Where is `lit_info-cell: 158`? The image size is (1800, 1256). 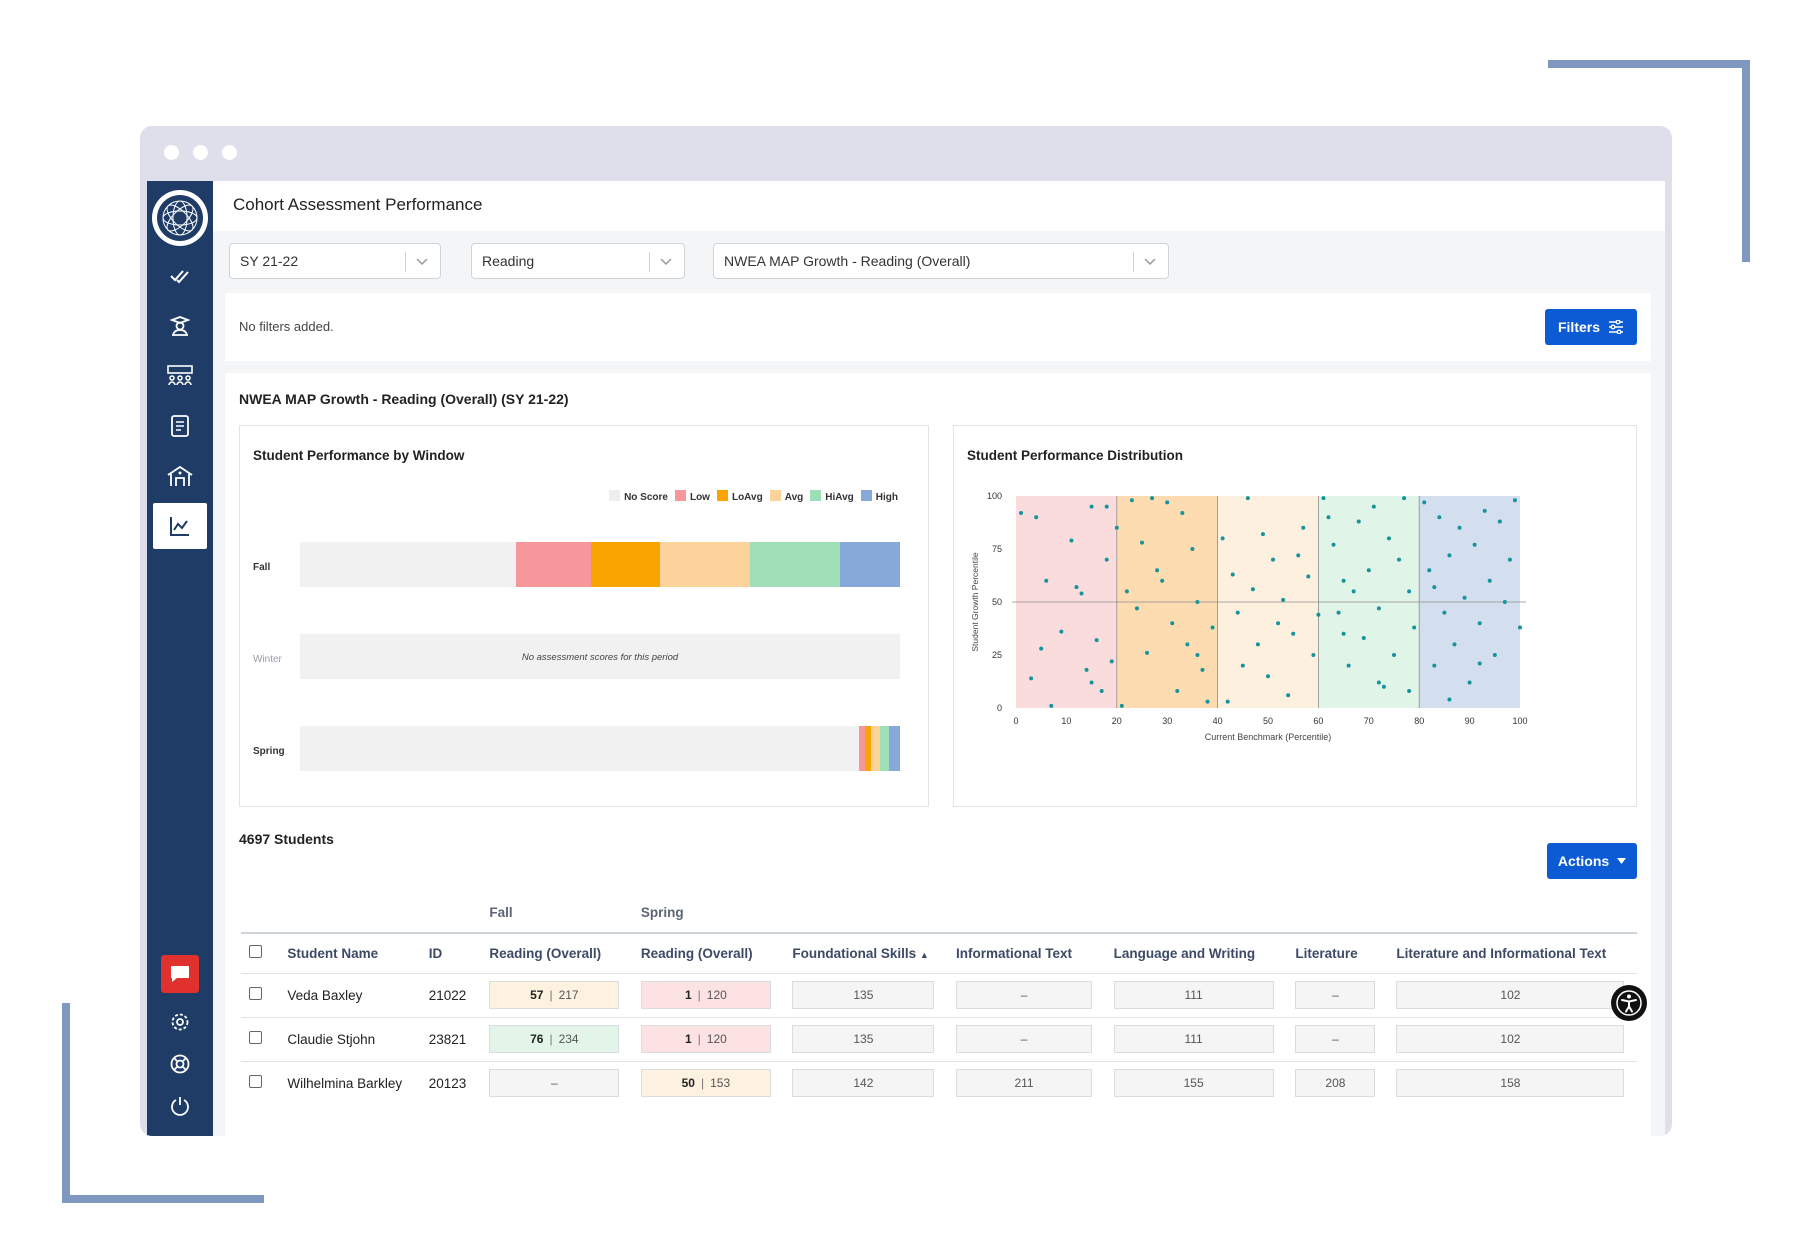 lit_info-cell: 158 is located at coordinates (1510, 1083).